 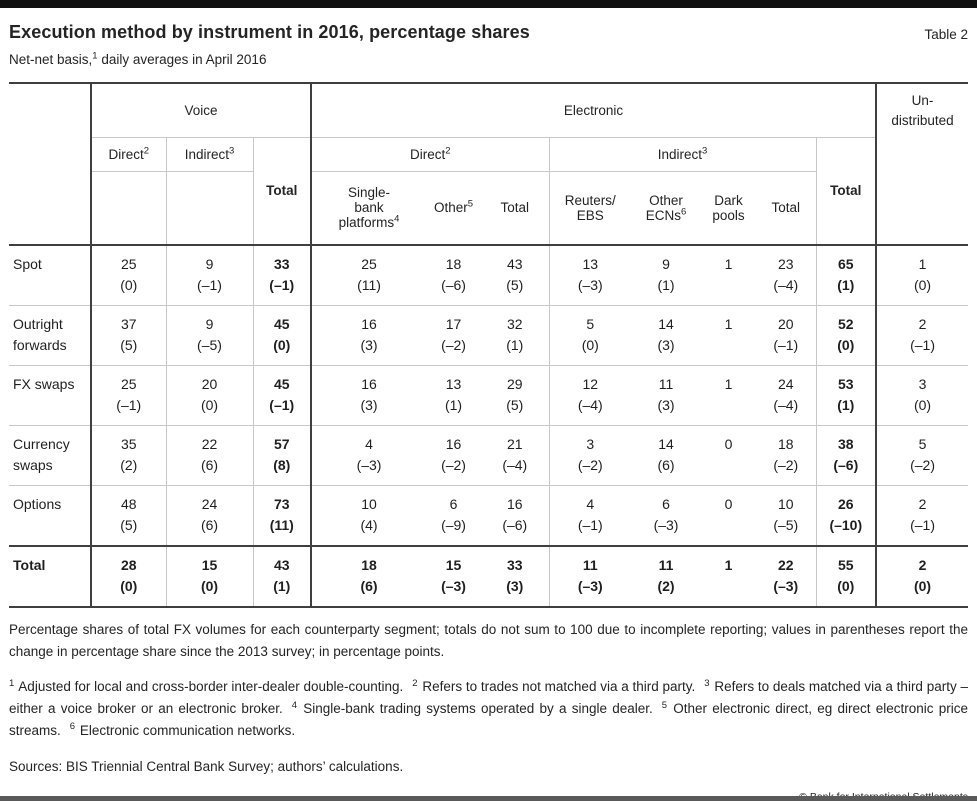 I want to click on header-other-direct: Other5, so click(x=454, y=207).